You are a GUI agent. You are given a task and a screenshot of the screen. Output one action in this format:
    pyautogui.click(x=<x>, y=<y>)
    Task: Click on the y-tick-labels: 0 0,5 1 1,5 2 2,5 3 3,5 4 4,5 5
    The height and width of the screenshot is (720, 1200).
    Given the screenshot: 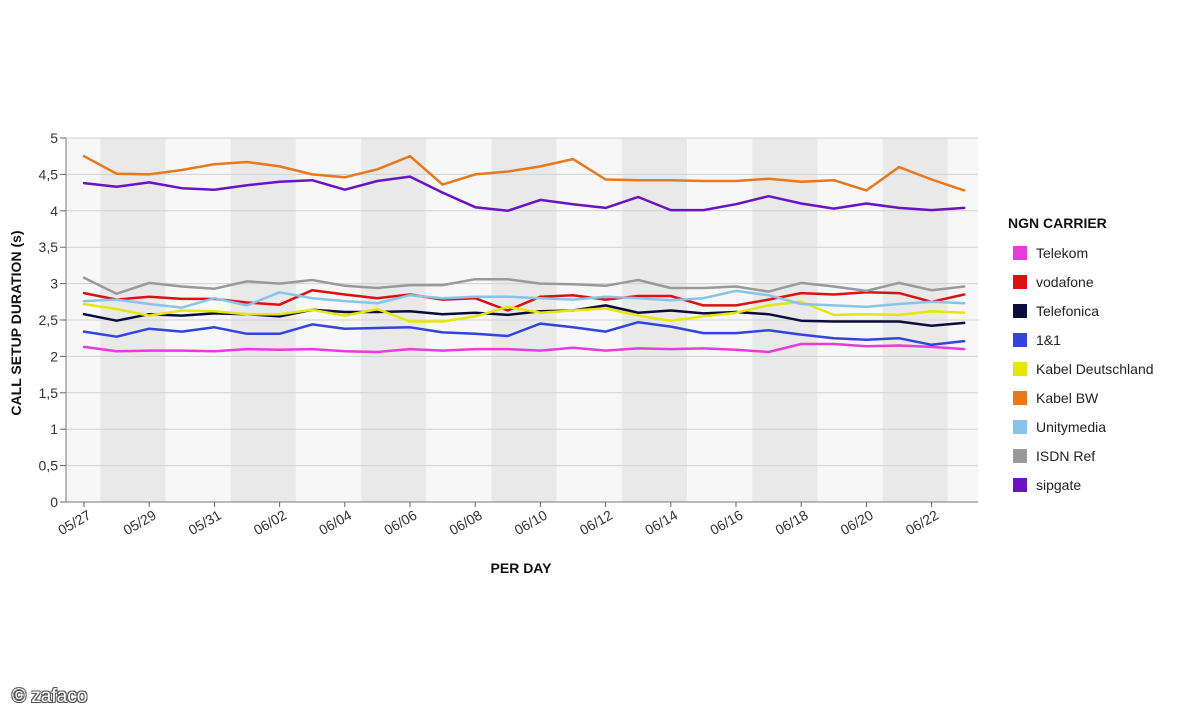 What is the action you would take?
    pyautogui.click(x=49, y=320)
    